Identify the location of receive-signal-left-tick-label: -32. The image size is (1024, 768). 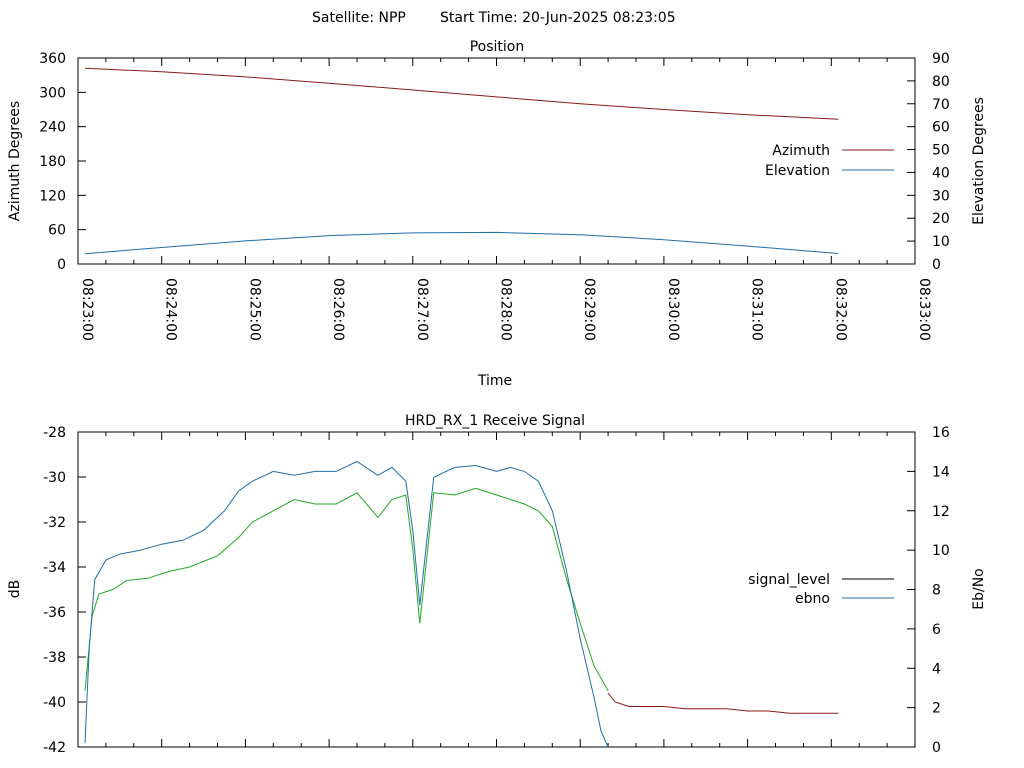
(54, 523).